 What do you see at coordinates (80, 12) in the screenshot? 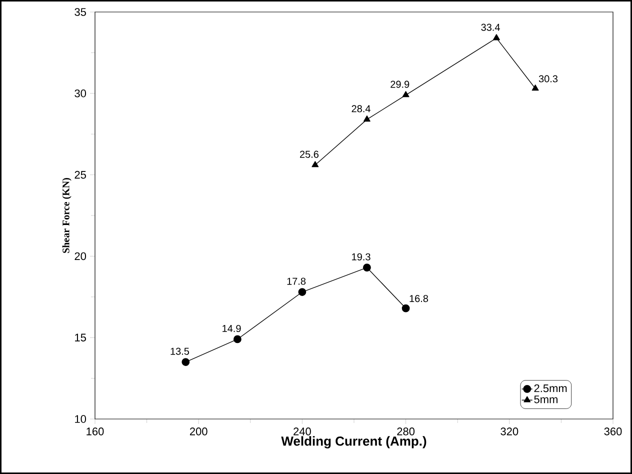
I see `y-tick-label: 35` at bounding box center [80, 12].